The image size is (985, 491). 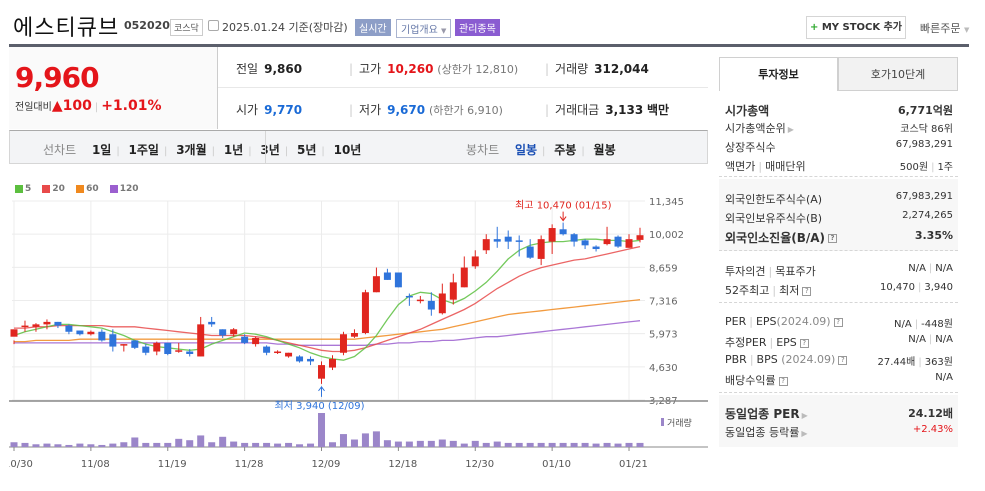 I want to click on legend-swatch, so click(x=19, y=188).